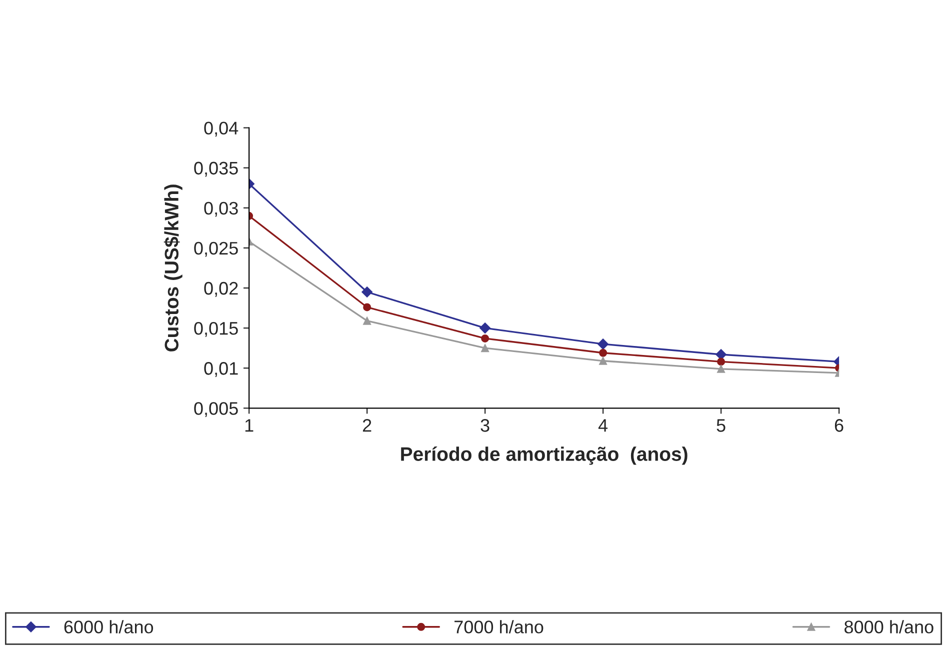 This screenshot has width=947, height=652. I want to click on legend-label: 8000 h/ano, so click(889, 627).